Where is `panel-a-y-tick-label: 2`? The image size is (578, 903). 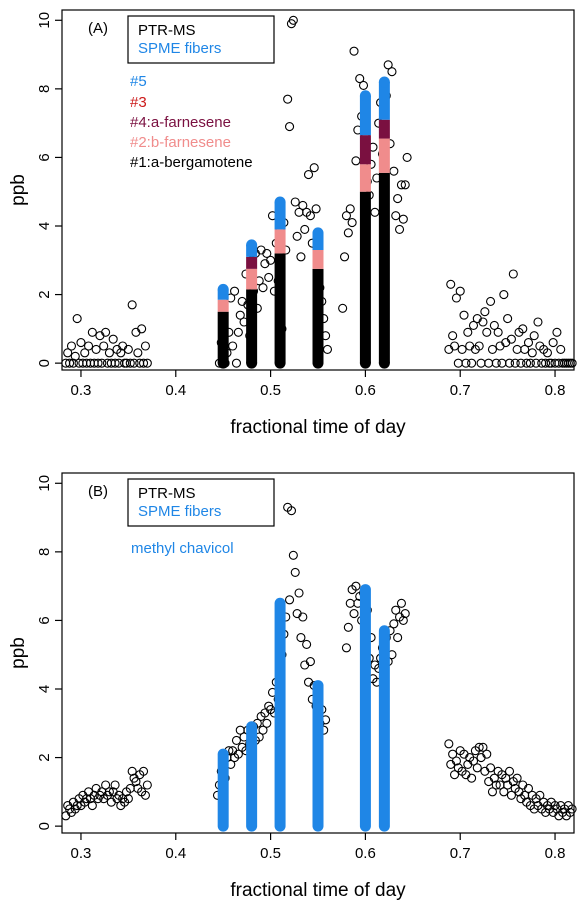 panel-a-y-tick-label: 2 is located at coordinates (44, 294).